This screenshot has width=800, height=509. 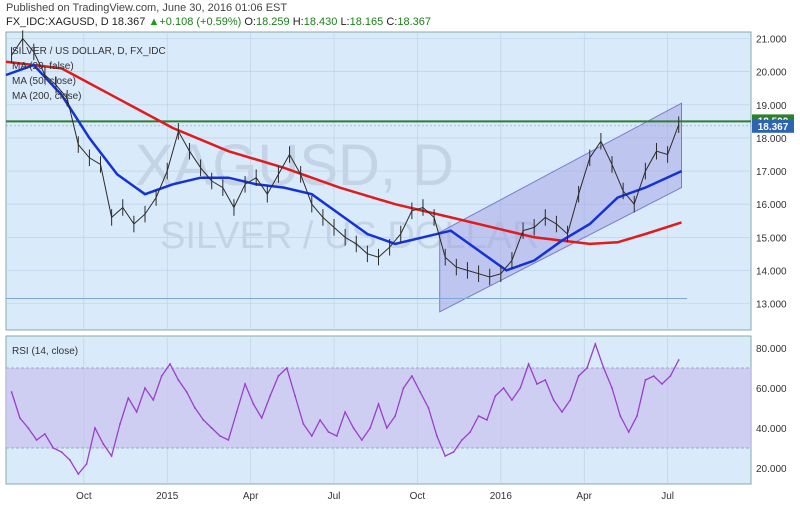 What do you see at coordinates (771, 139) in the screenshot?
I see `price-tick-3: 18.000` at bounding box center [771, 139].